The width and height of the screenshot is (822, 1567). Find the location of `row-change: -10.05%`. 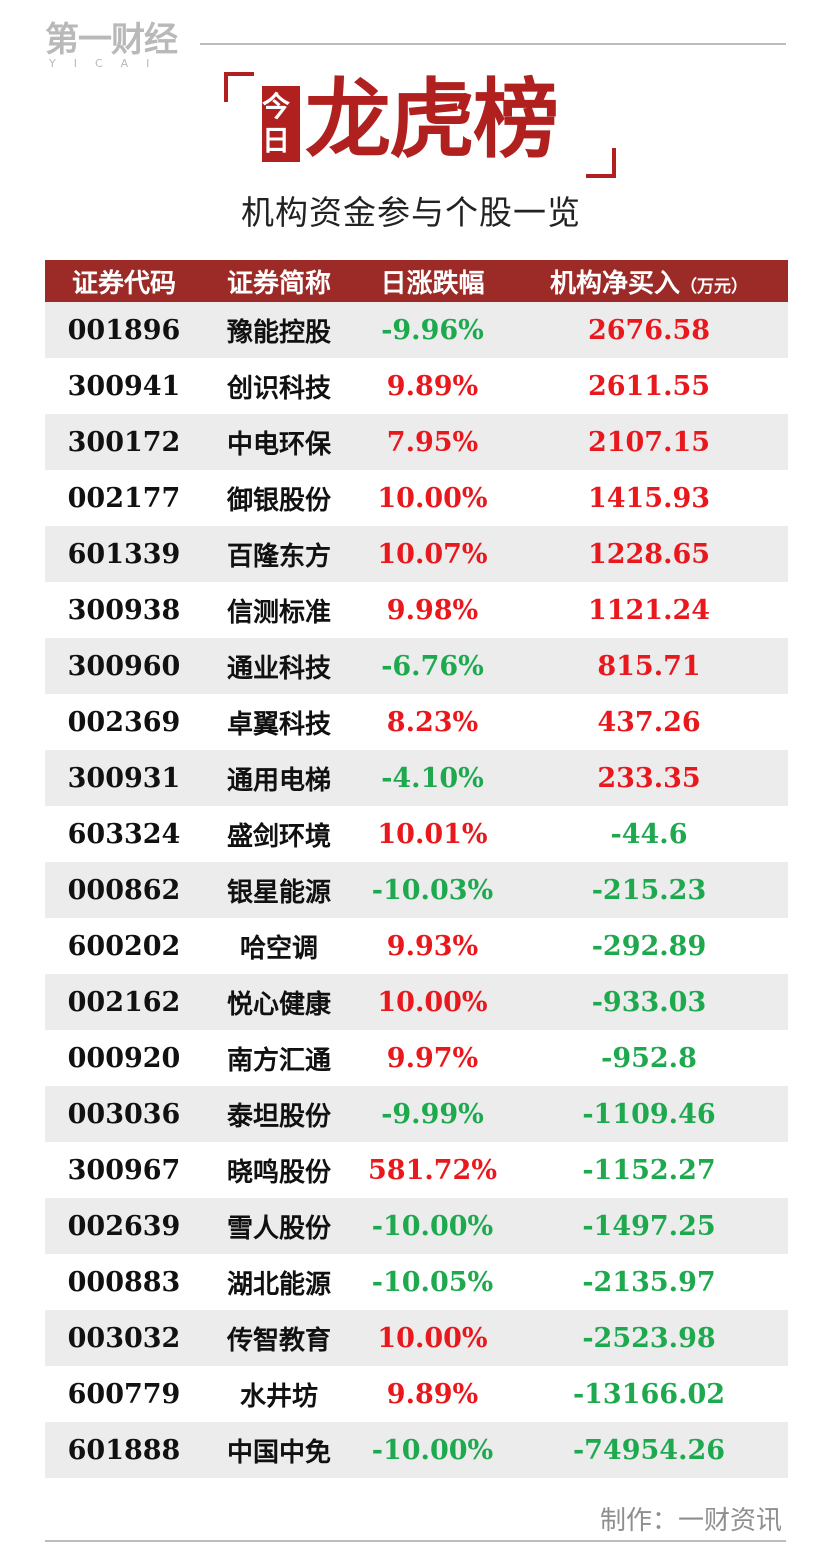

row-change: -10.05% is located at coordinates (432, 1282).